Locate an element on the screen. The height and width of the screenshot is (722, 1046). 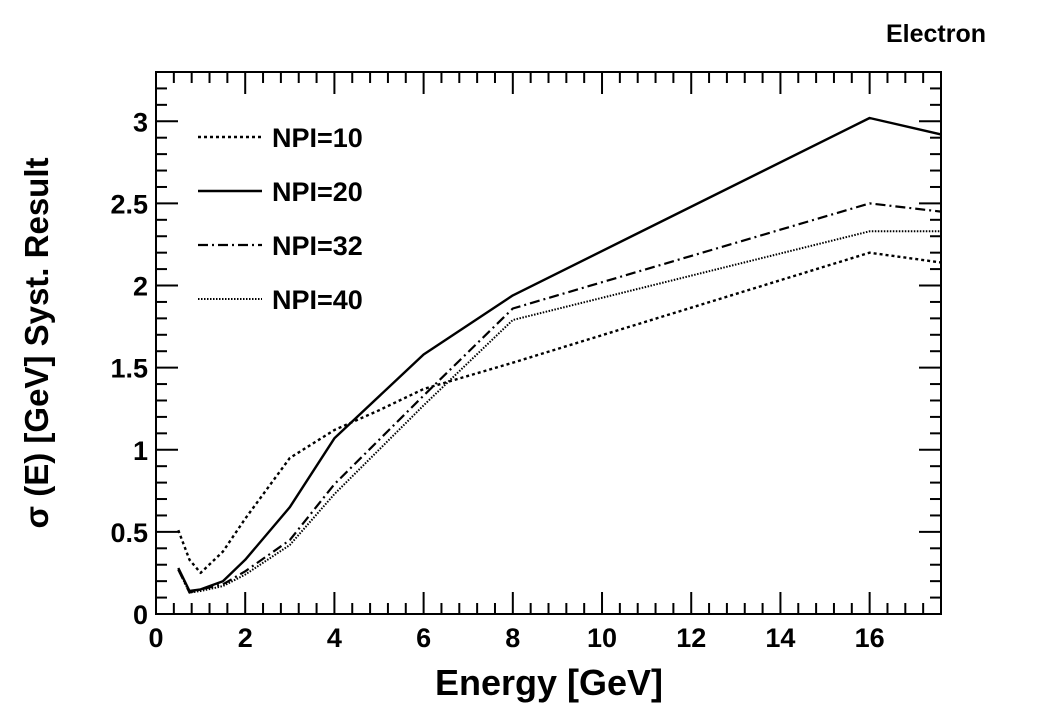
y-tick-label: 0 is located at coordinates (140, 615).